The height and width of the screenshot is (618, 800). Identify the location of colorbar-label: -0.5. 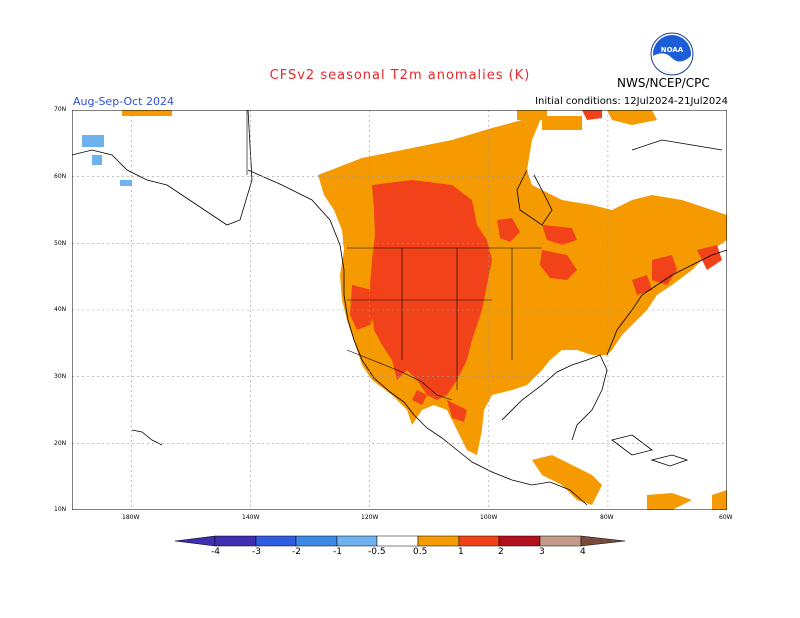
(377, 552).